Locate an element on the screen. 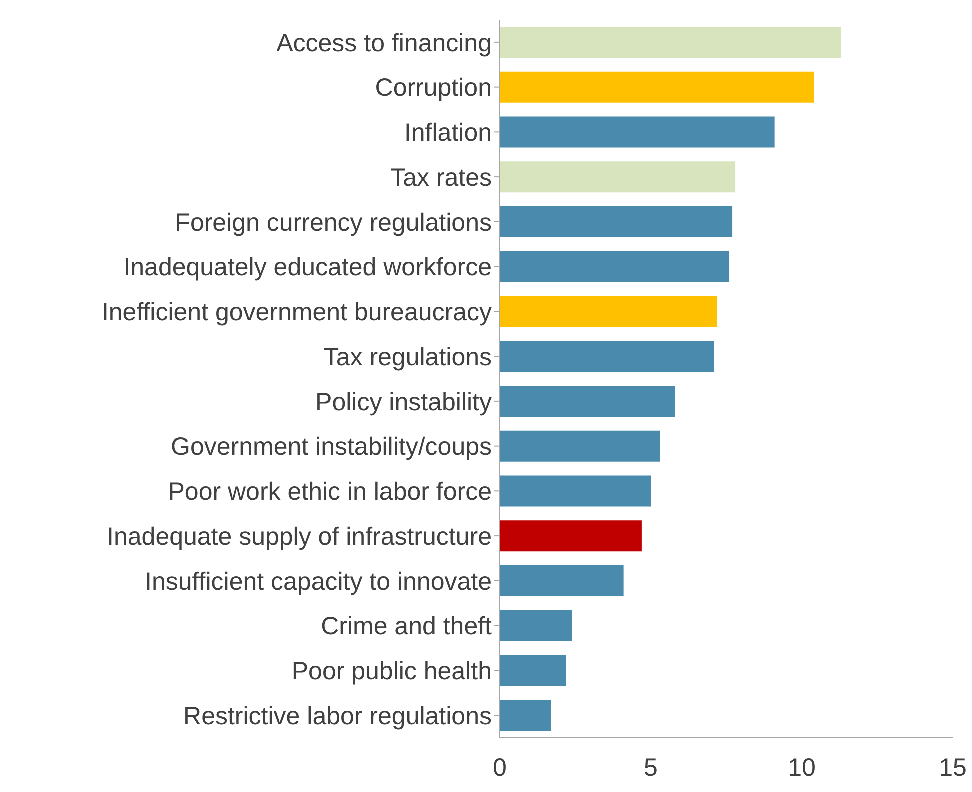 The image size is (972, 792). x-tick-label: 0 is located at coordinates (500, 768).